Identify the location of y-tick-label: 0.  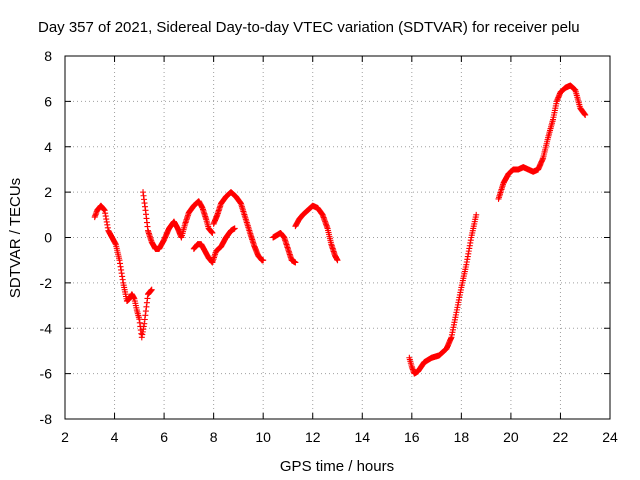
(48, 238).